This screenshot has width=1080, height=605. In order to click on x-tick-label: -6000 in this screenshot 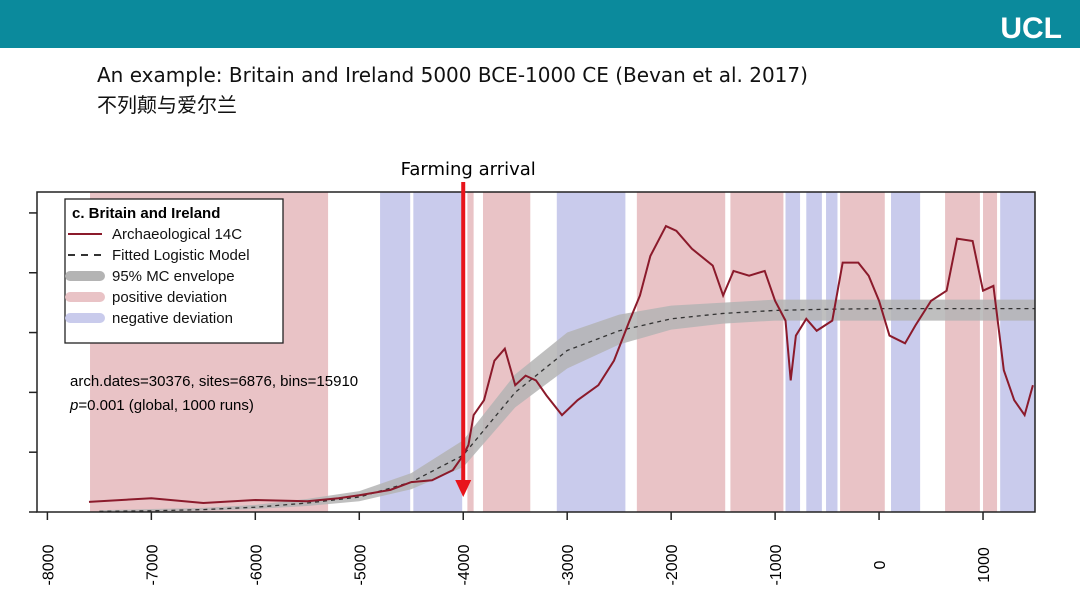, I will do `click(256, 564)`.